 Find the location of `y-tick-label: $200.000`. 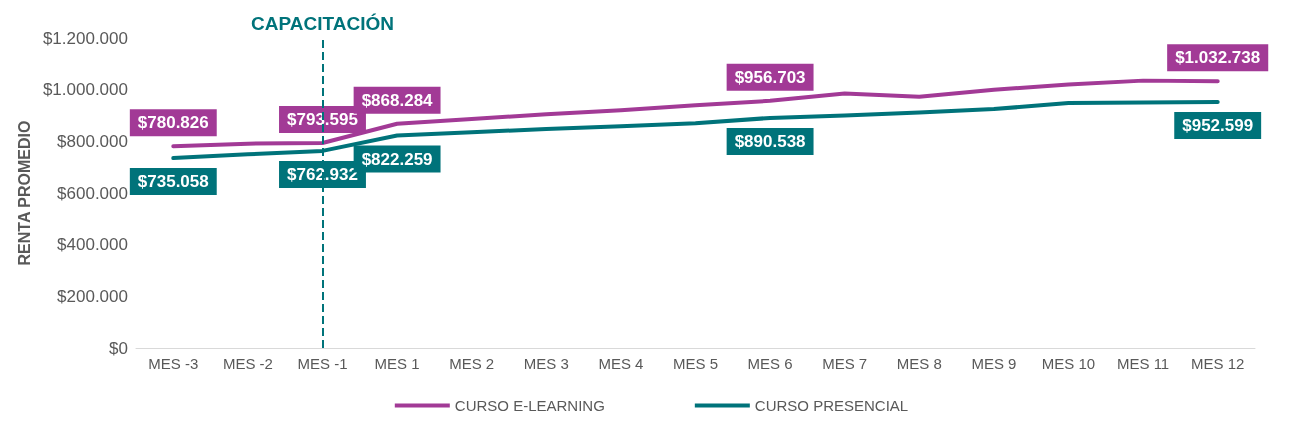

y-tick-label: $200.000 is located at coordinates (92, 296).